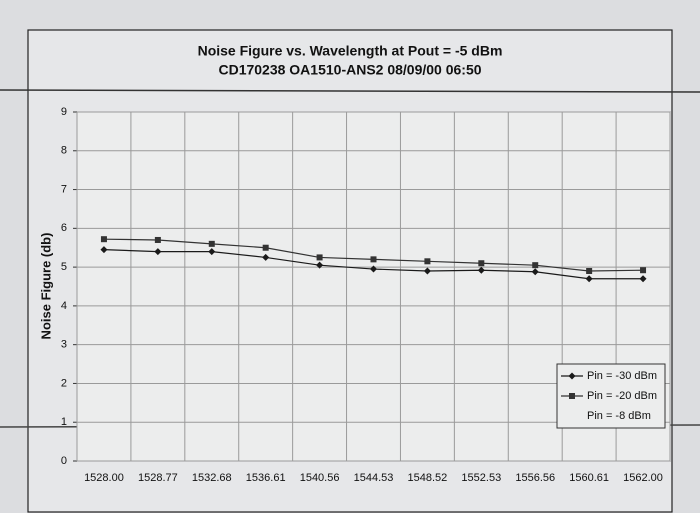  What do you see at coordinates (64, 383) in the screenshot?
I see `y-tick-label: 2` at bounding box center [64, 383].